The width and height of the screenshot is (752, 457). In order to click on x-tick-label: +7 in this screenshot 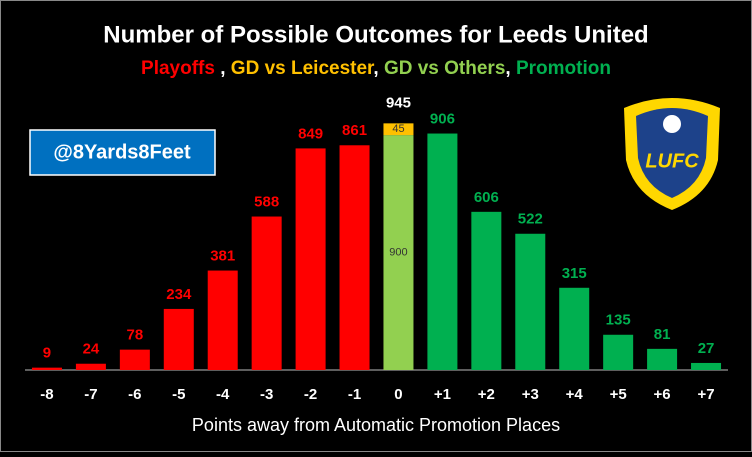, I will do `click(705, 394)`.